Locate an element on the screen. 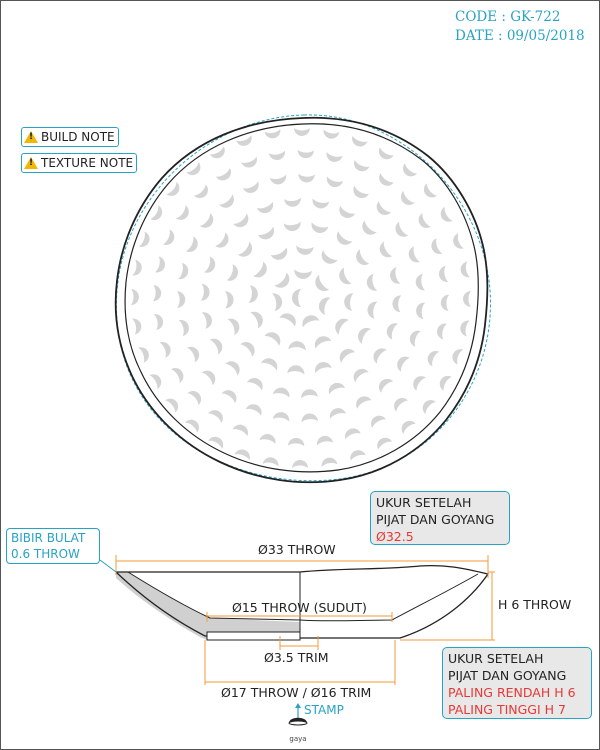  callout-top-line1: UKUR SETELAH is located at coordinates (424, 502).